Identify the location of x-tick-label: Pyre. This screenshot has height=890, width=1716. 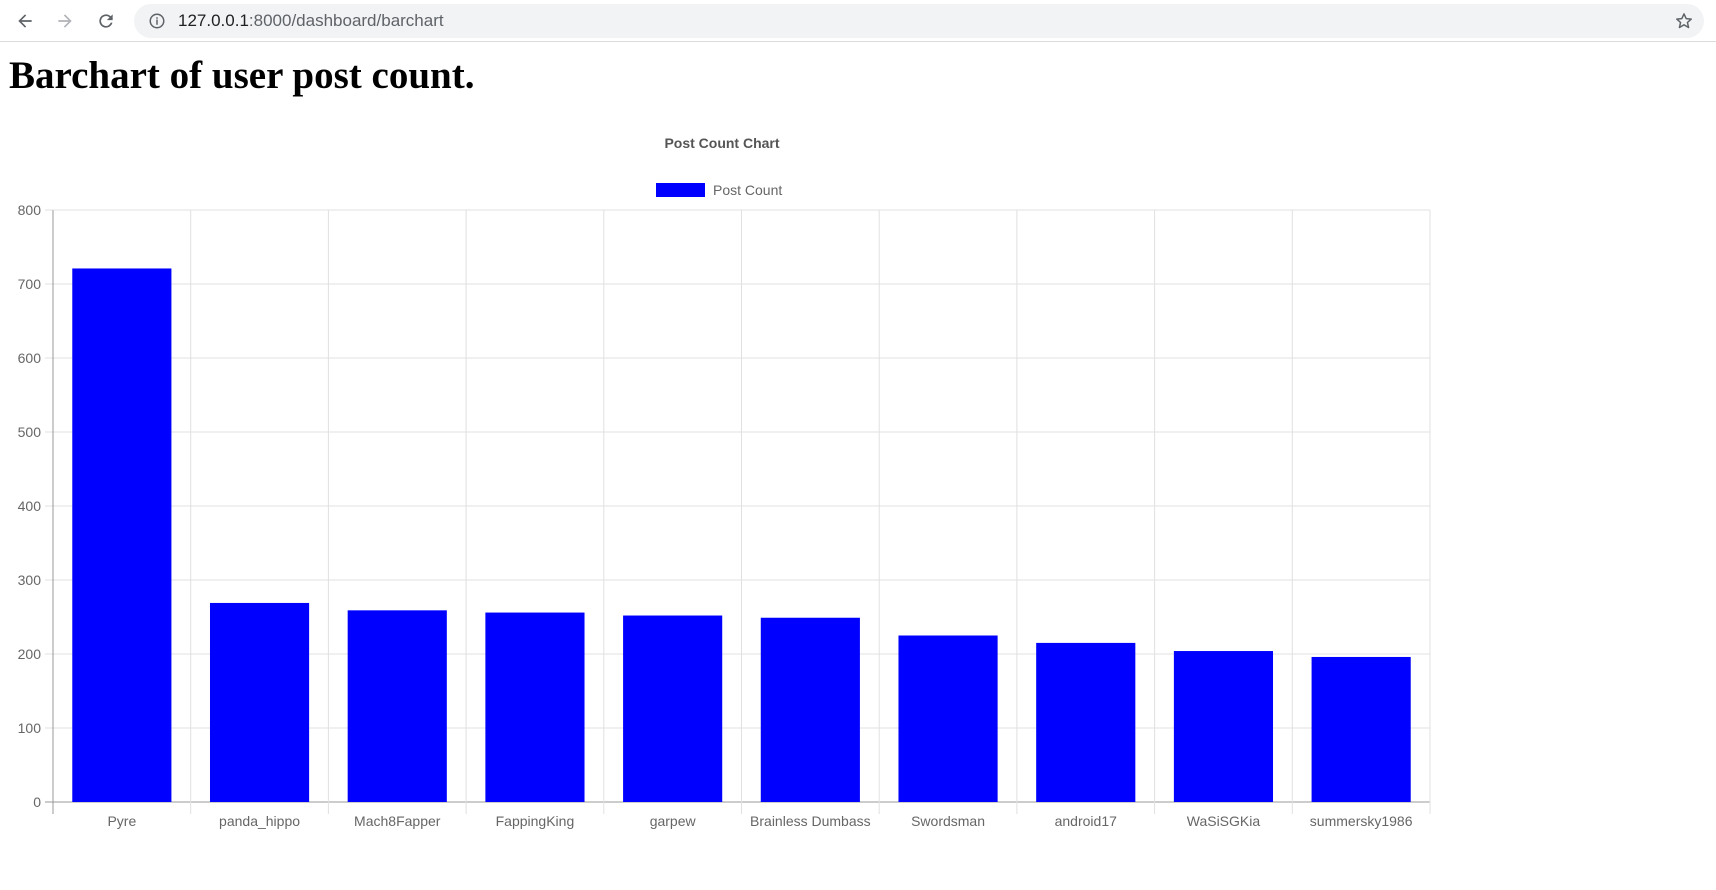
(121, 821).